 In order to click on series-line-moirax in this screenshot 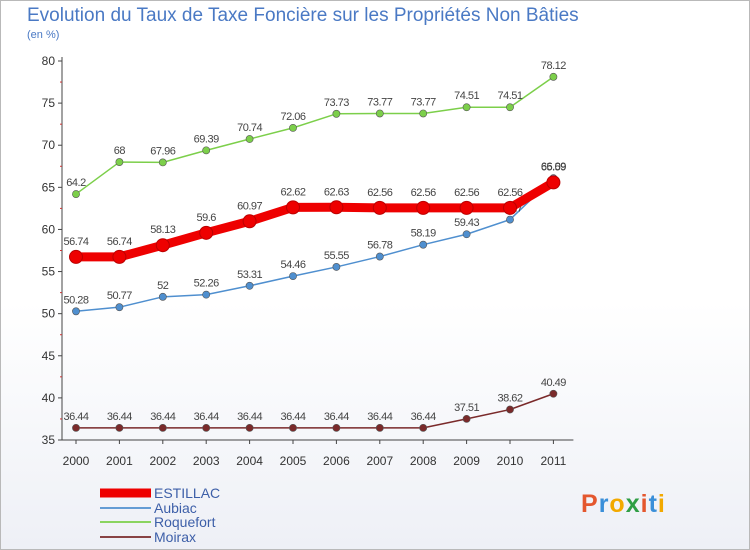, I will do `click(315, 411)`.